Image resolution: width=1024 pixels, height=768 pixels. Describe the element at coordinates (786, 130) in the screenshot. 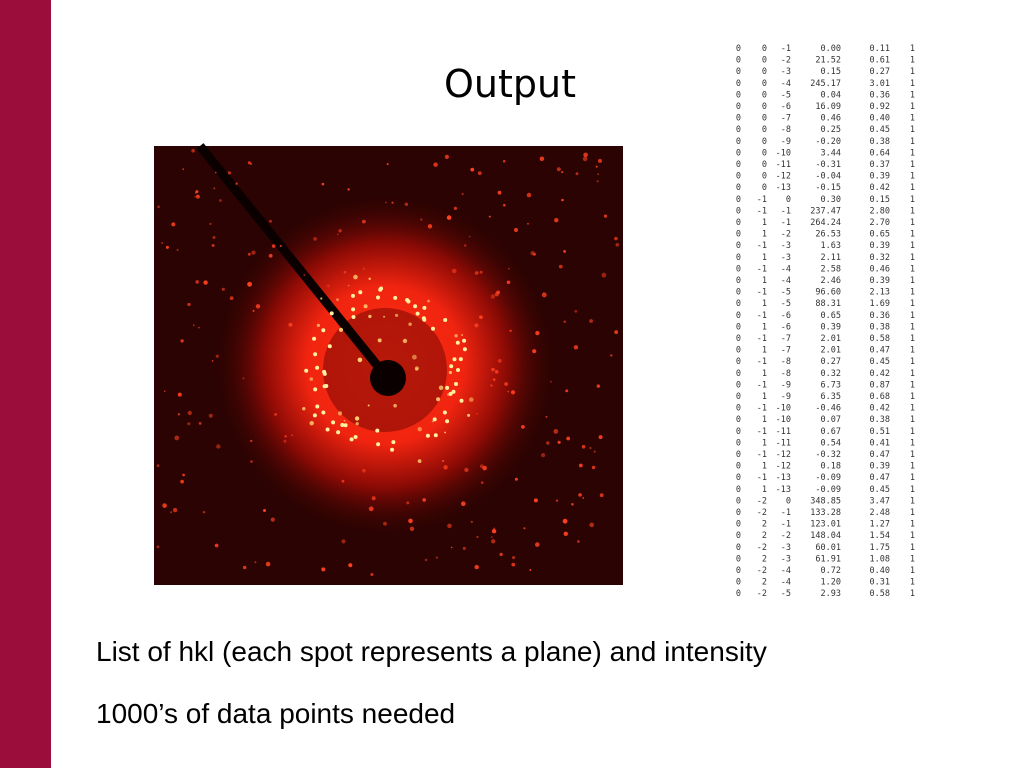

I see `table-cell: -8` at that location.